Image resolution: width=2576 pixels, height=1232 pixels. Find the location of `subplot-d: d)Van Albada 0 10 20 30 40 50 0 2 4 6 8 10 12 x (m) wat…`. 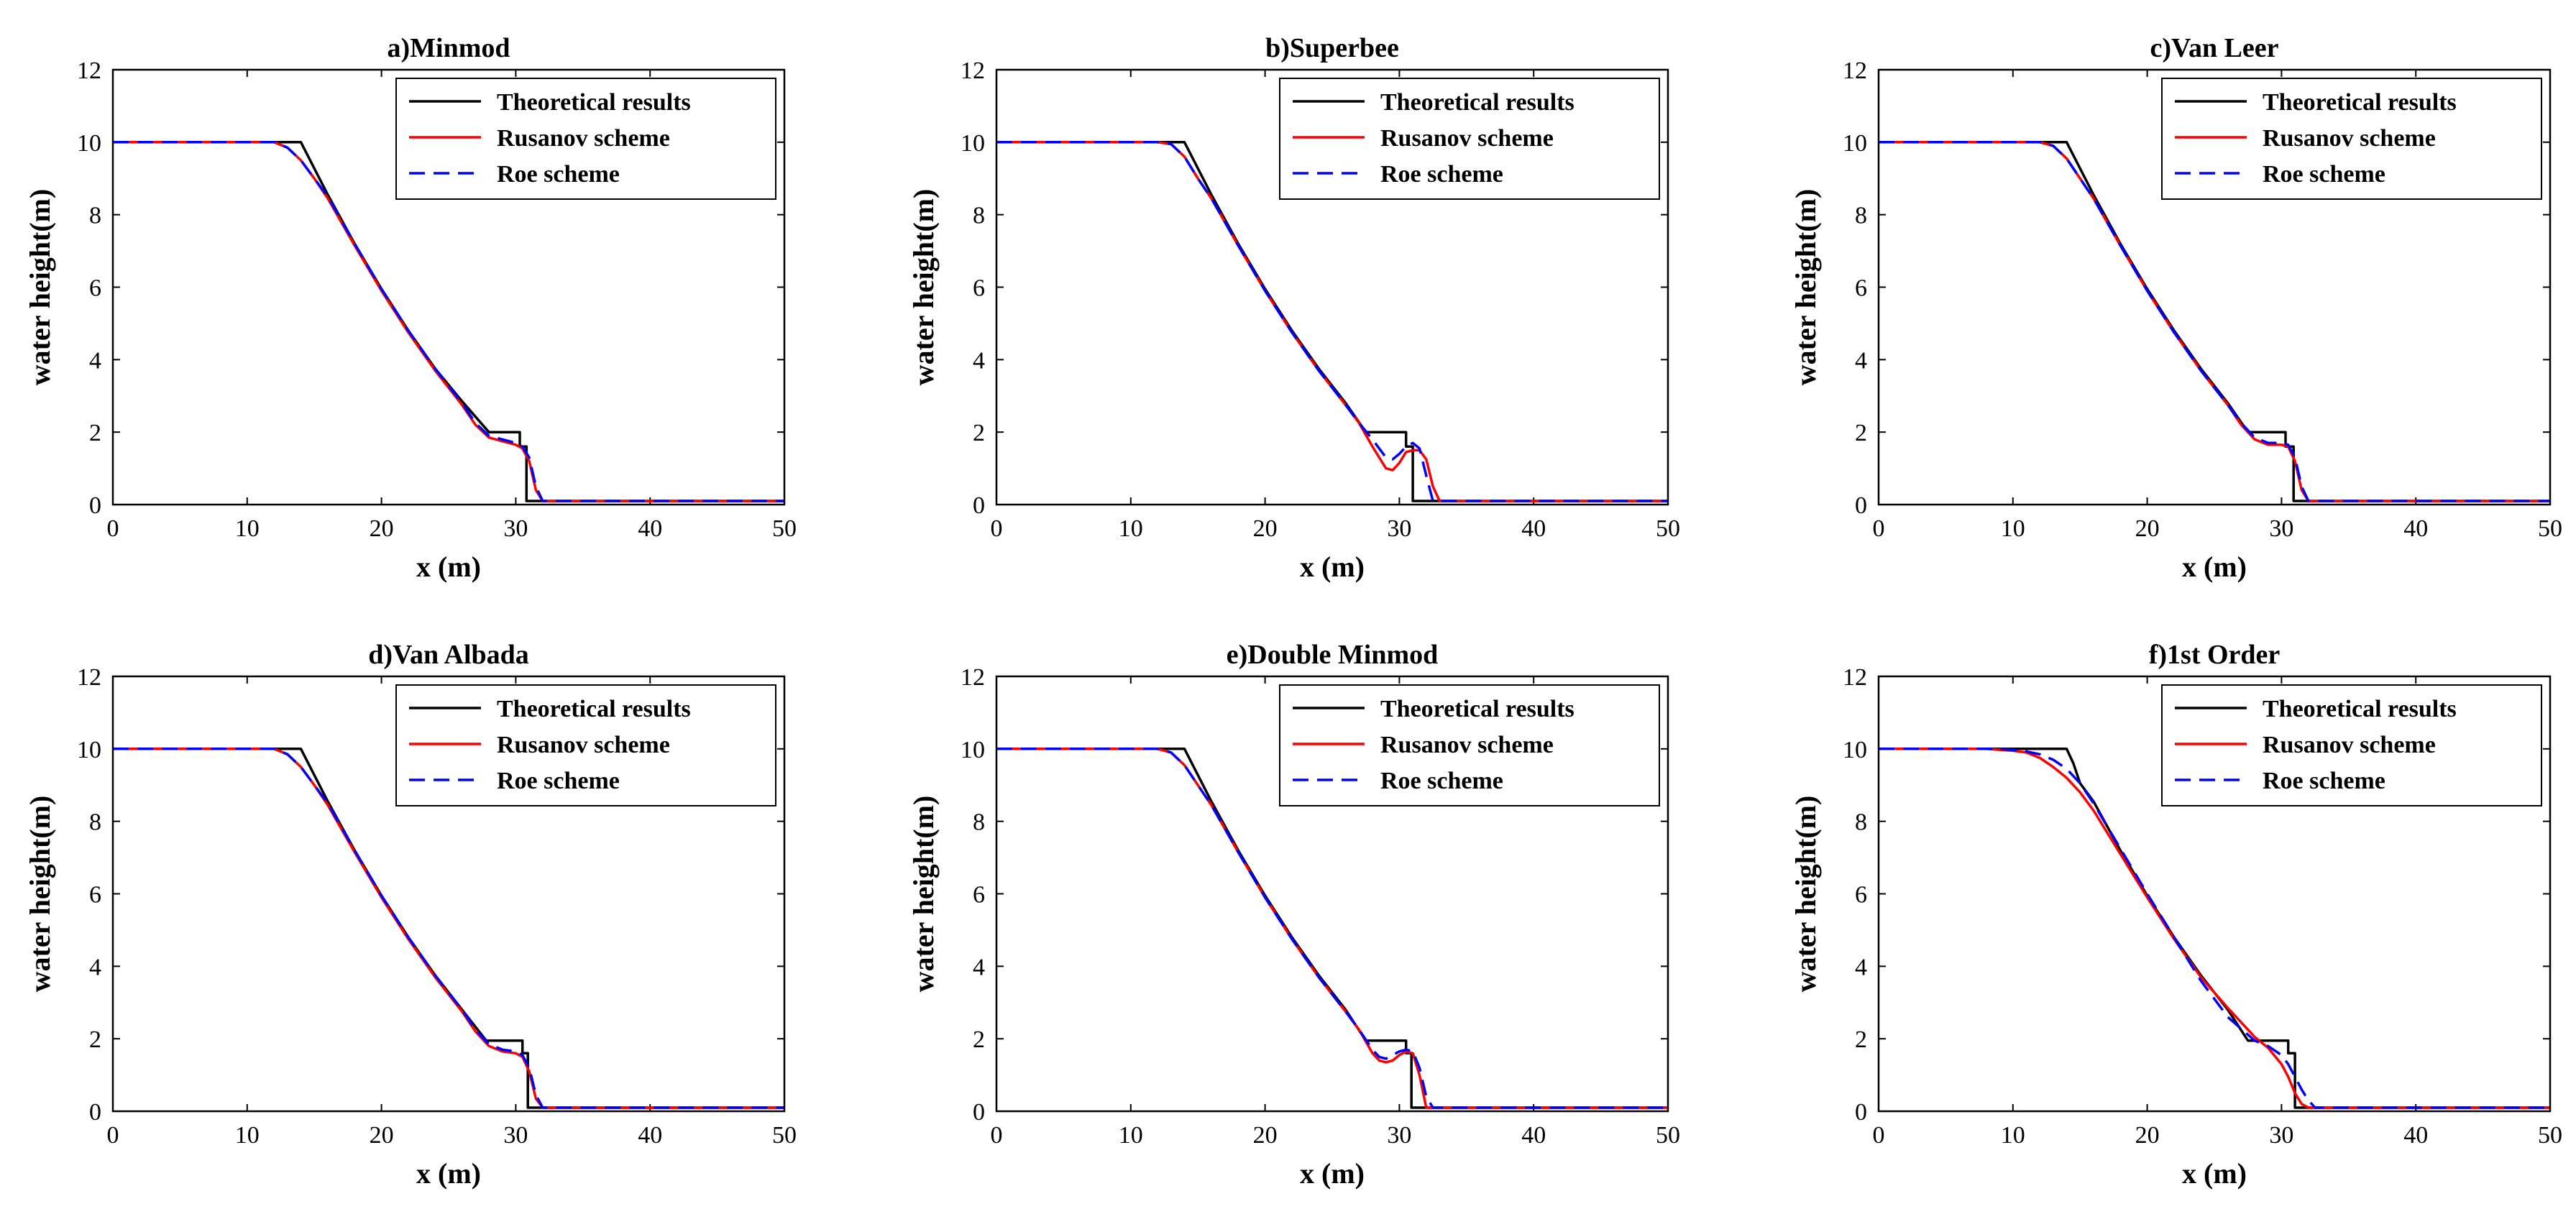

subplot-d: d)Van Albada 0 10 20 30 40 50 0 2 4 6 8 10 12 x (m) wat… is located at coordinates (411, 915).